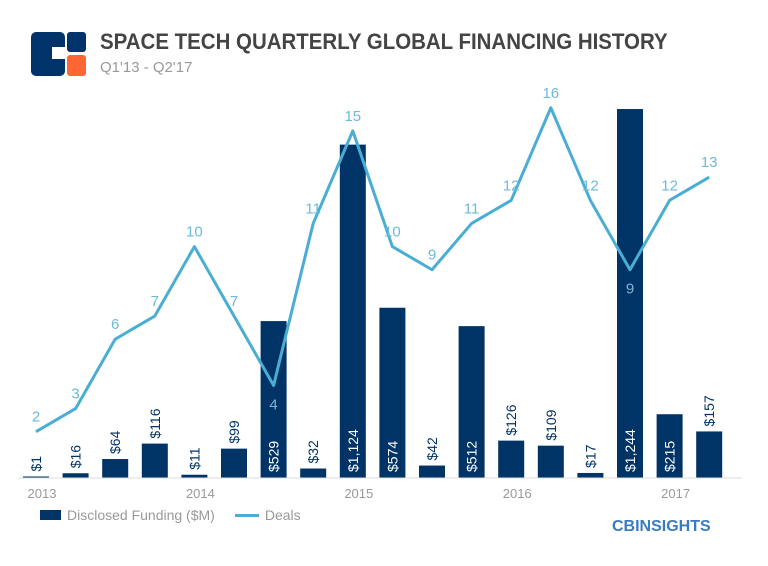 The height and width of the screenshot is (566, 768). What do you see at coordinates (246, 515) in the screenshot?
I see `legend-line-swatch` at bounding box center [246, 515].